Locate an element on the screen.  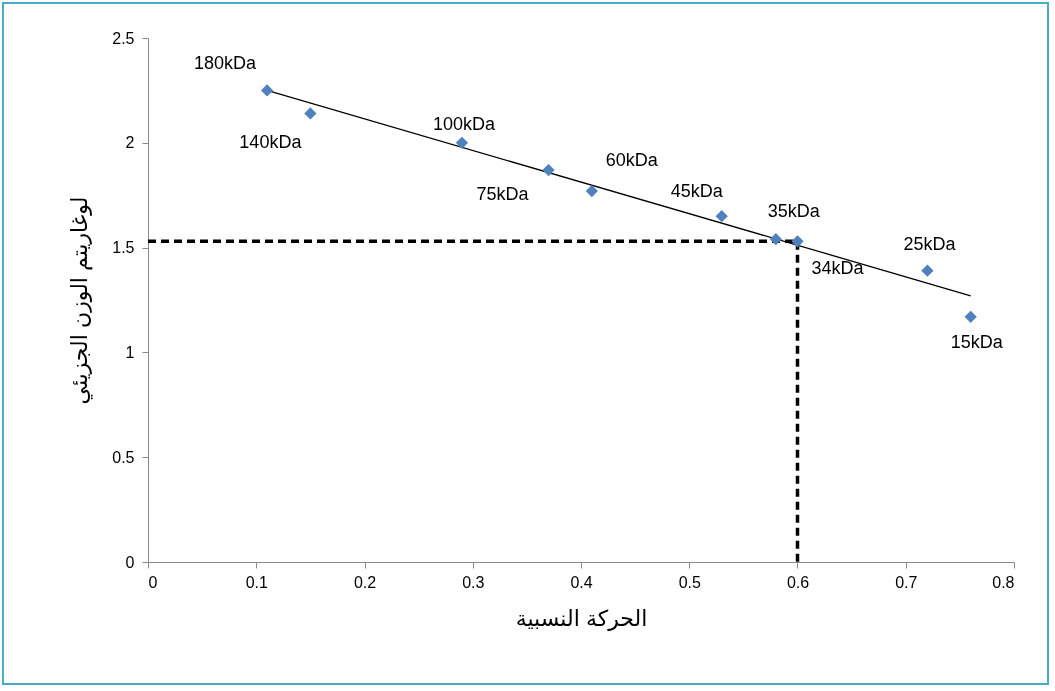
x-tick-label: 0.5 is located at coordinates (689, 582).